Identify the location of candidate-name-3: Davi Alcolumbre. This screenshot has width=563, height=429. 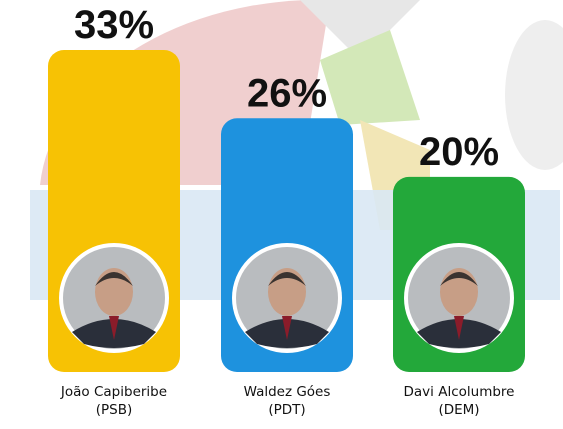
(459, 392).